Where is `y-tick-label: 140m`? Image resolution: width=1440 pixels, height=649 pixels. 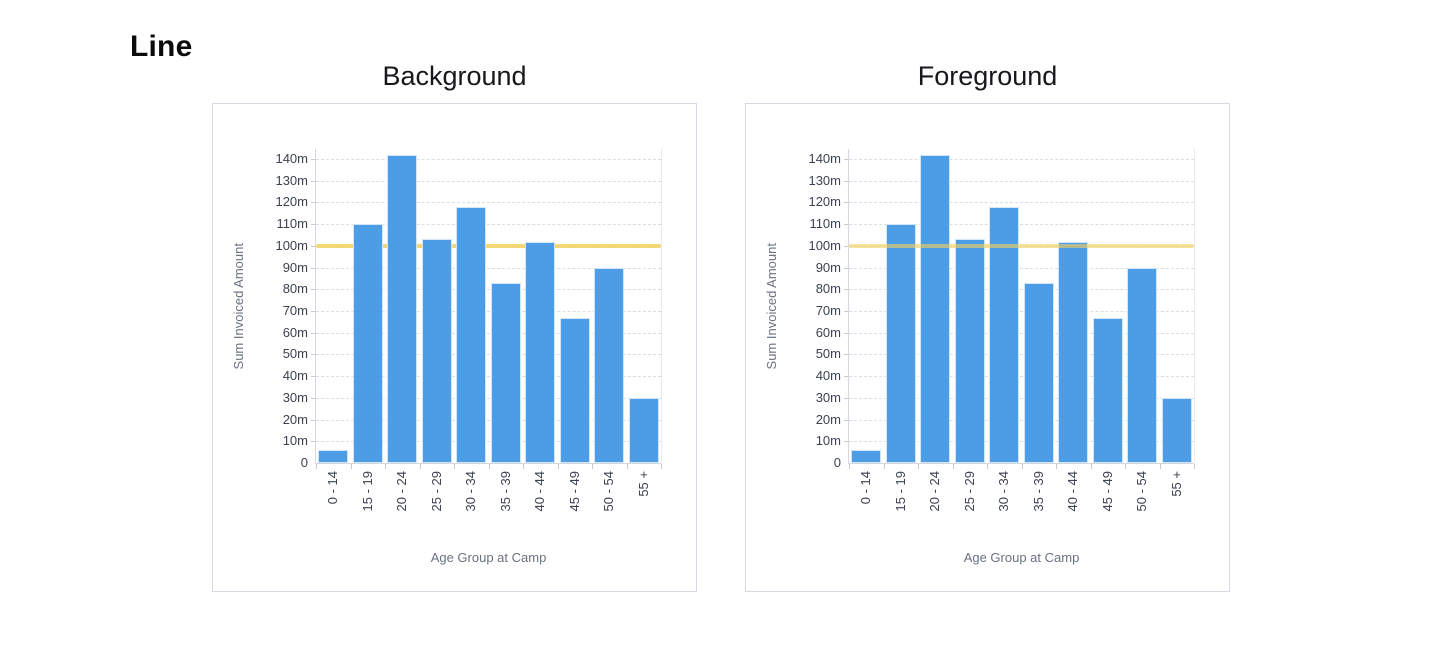 y-tick-label: 140m is located at coordinates (824, 158).